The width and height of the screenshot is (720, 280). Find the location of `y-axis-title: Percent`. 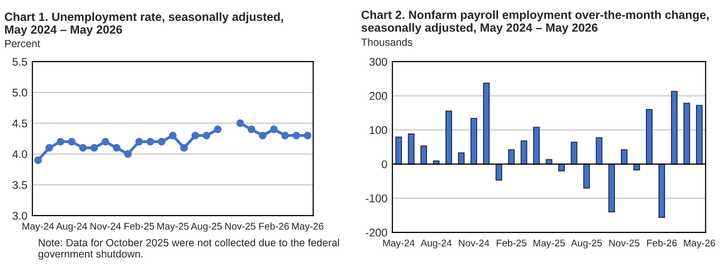

y-axis-title: Percent is located at coordinates (22, 44).